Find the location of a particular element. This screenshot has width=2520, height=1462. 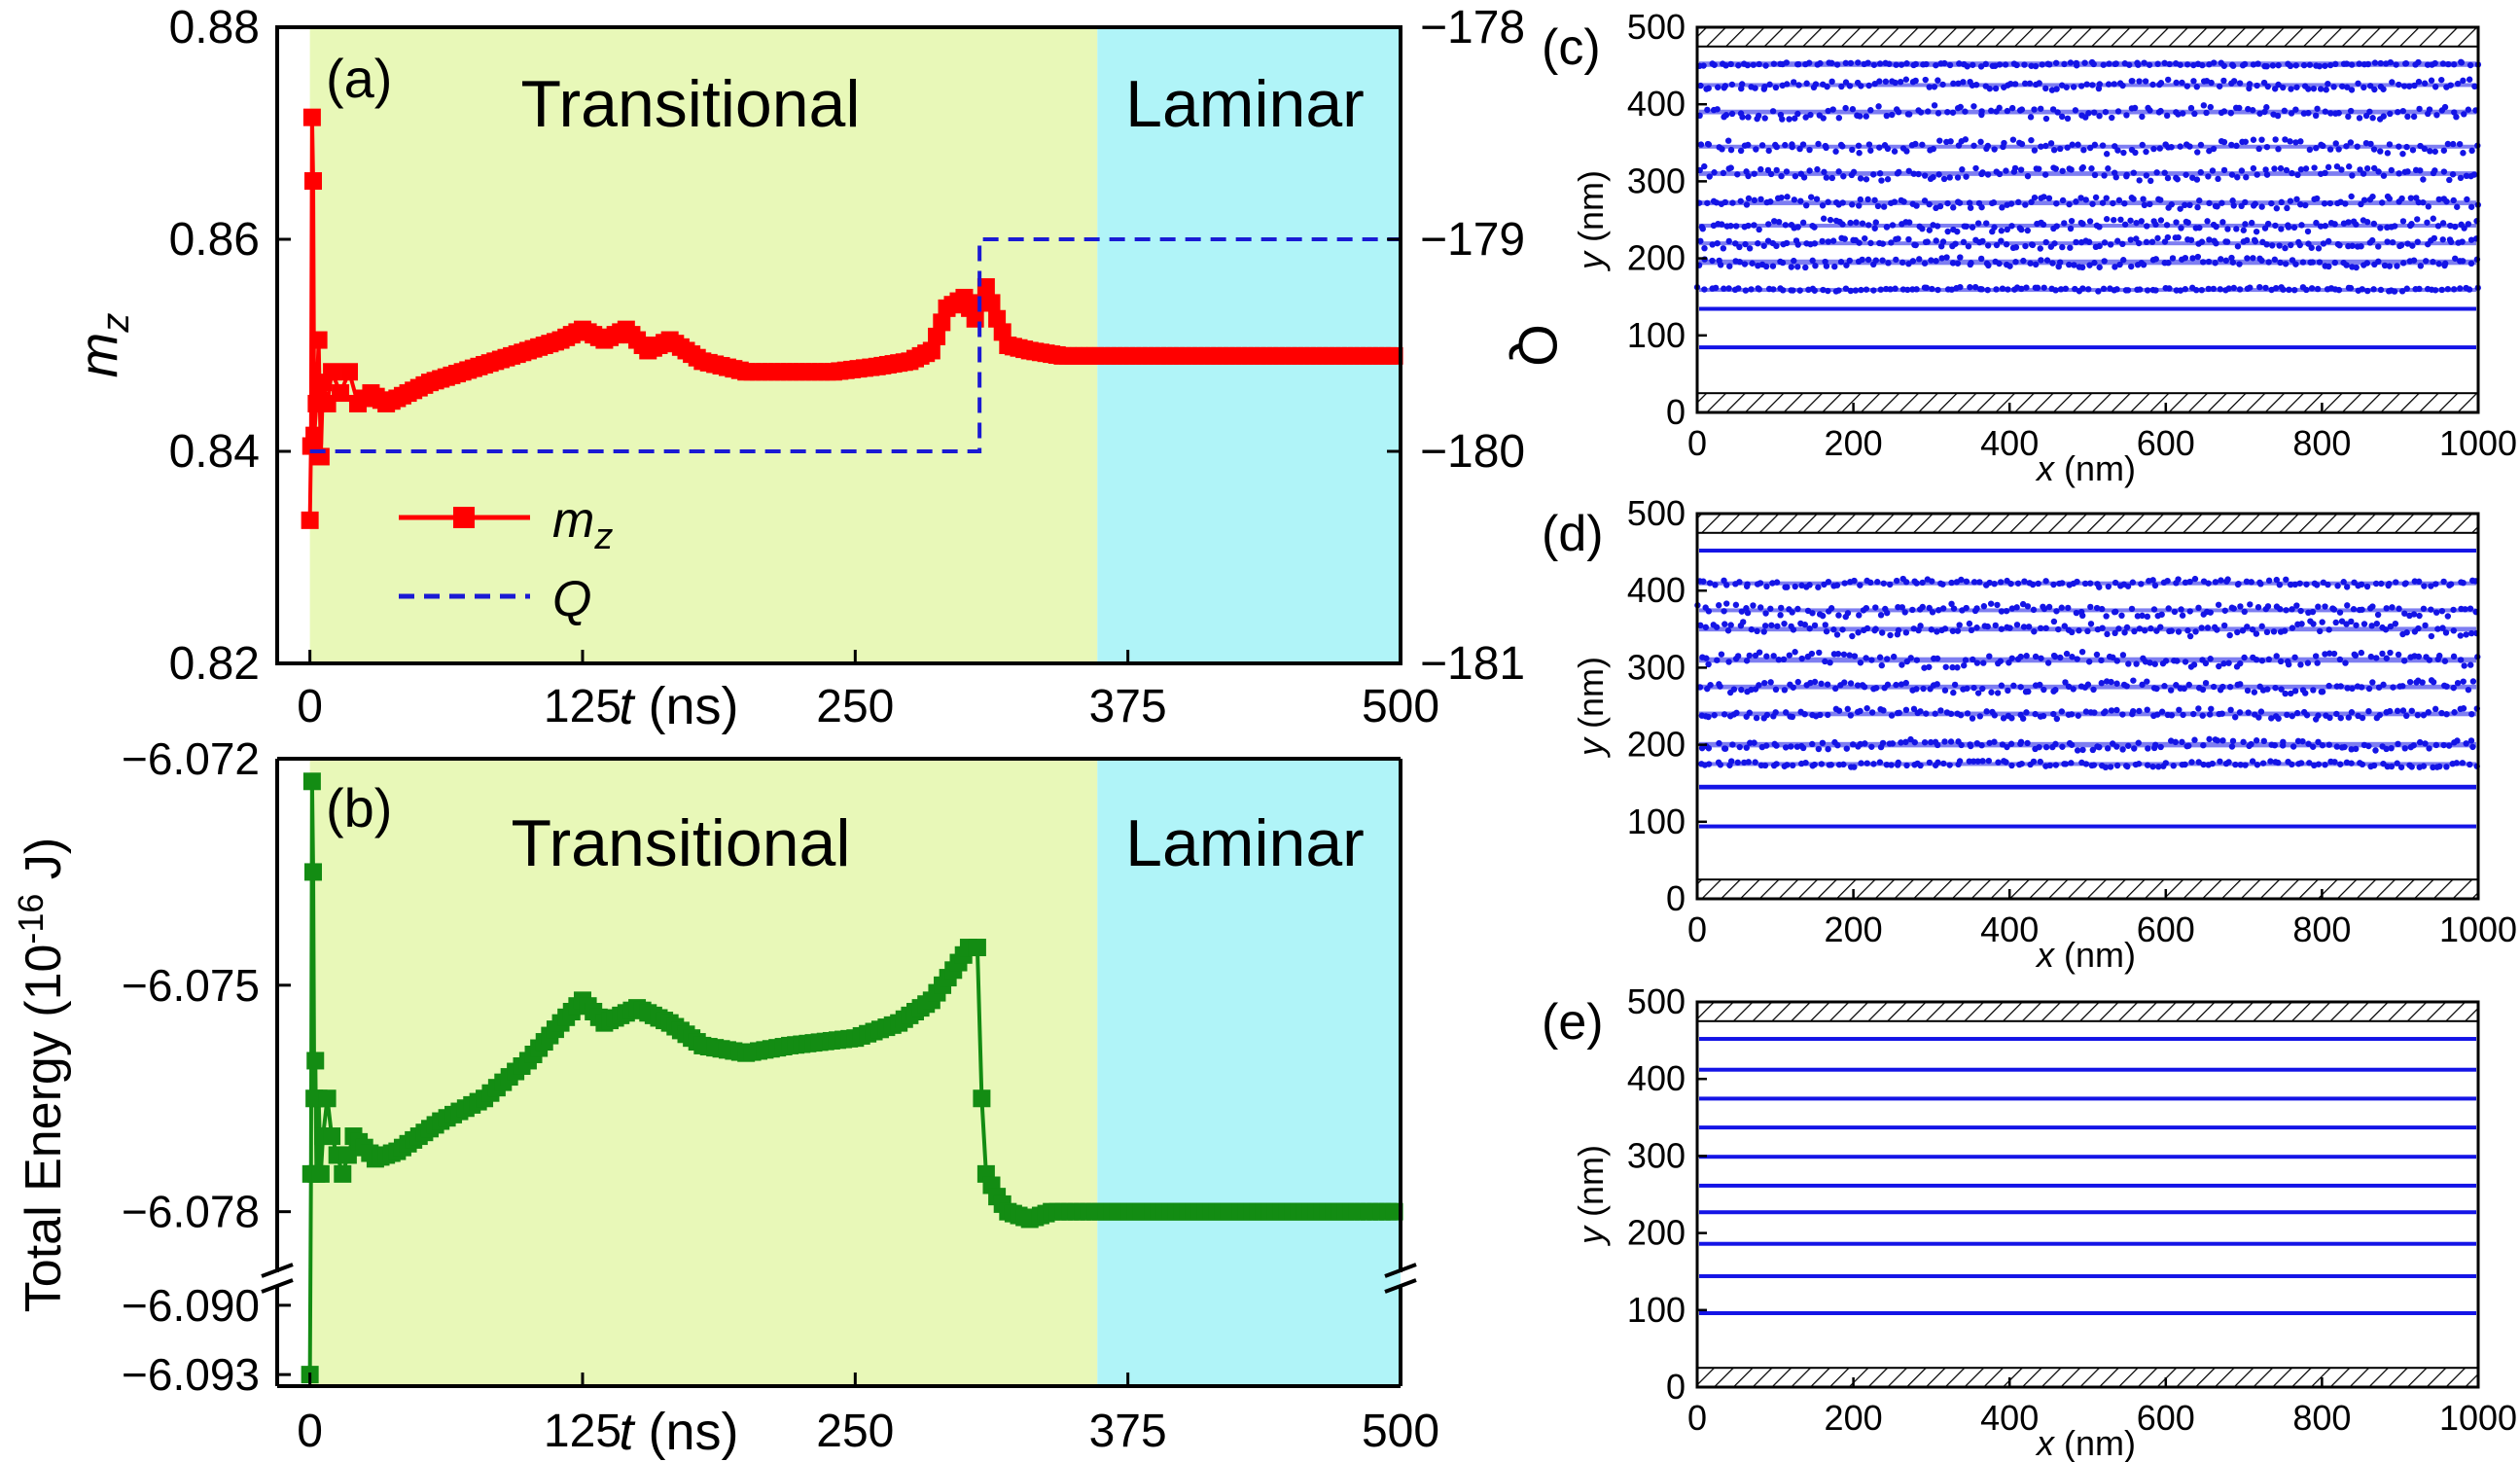

e-band is located at coordinates (2087, 1127).